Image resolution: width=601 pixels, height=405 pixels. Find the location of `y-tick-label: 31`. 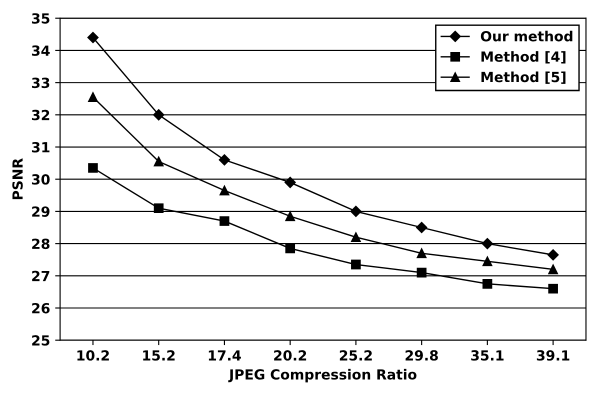

y-tick-label: 31 is located at coordinates (41, 147).